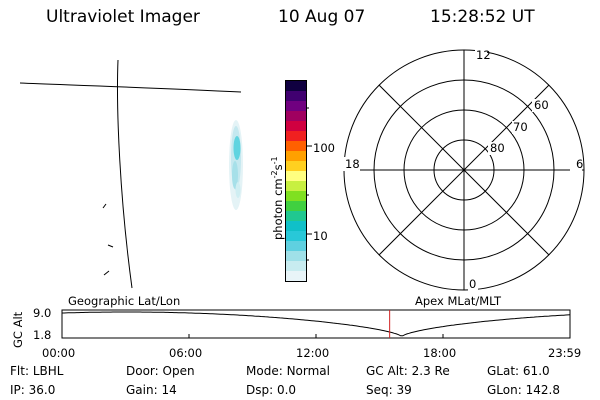  What do you see at coordinates (186, 353) in the screenshot?
I see `x-tick-0600: 06:00` at bounding box center [186, 353].